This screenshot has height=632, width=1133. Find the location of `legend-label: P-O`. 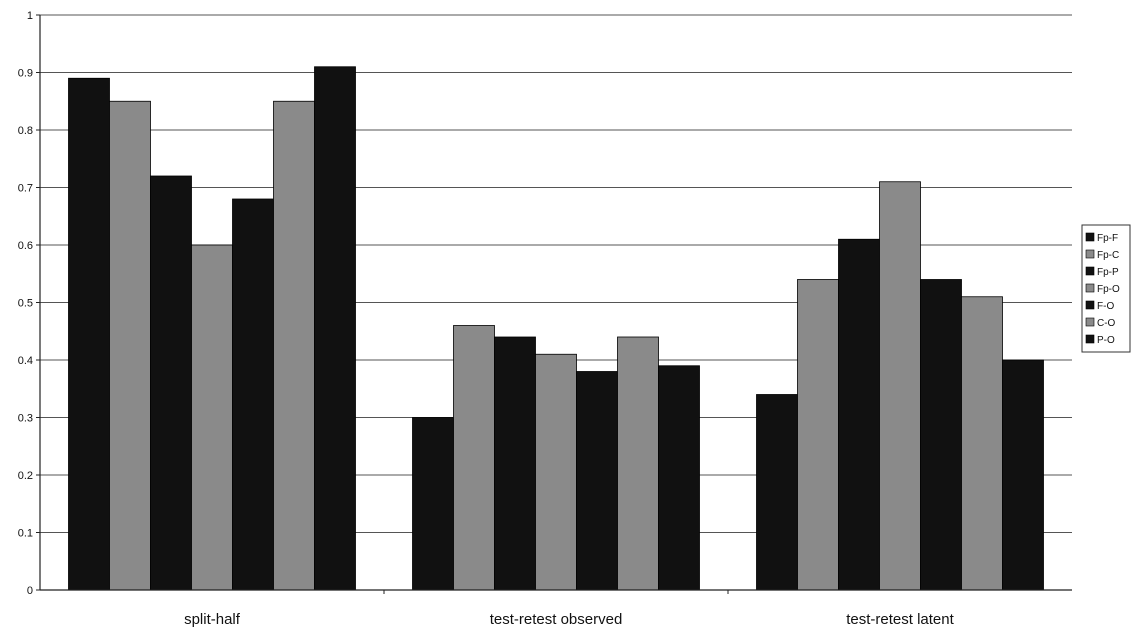

legend-label: P-O is located at coordinates (1106, 340).